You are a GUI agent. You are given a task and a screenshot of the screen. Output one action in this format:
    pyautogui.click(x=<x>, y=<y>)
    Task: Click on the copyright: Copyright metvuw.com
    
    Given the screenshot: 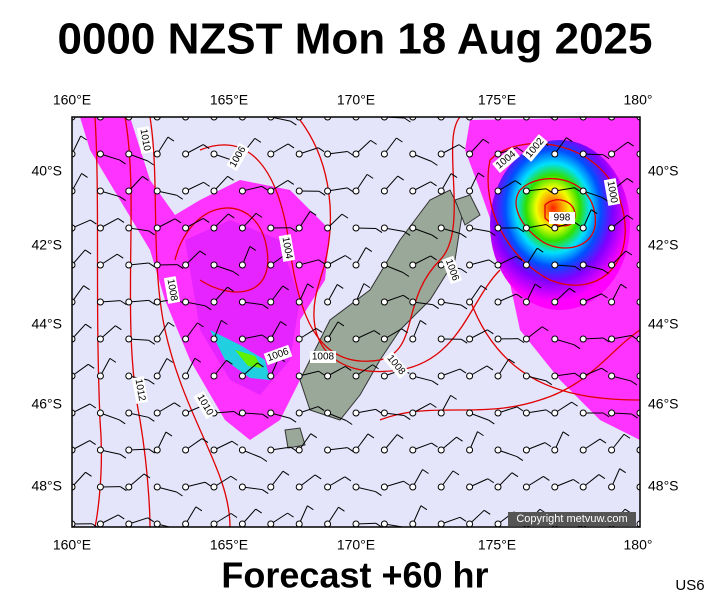 What is the action you would take?
    pyautogui.click(x=571, y=519)
    